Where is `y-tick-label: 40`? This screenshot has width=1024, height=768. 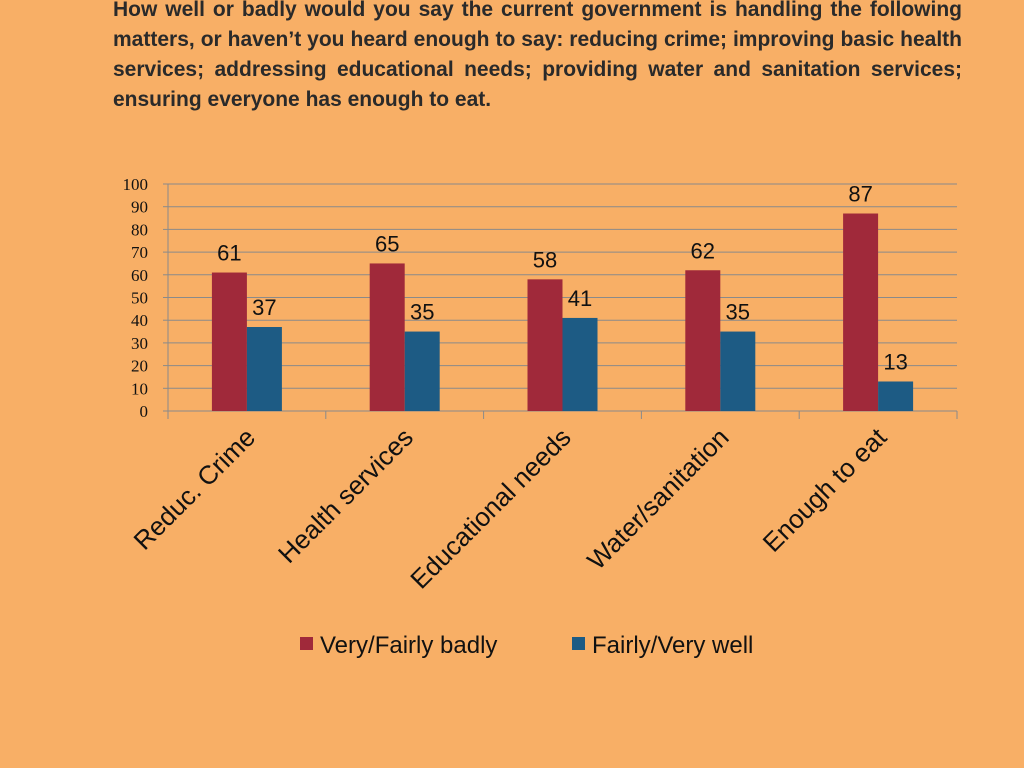 y-tick-label: 40 is located at coordinates (139, 320).